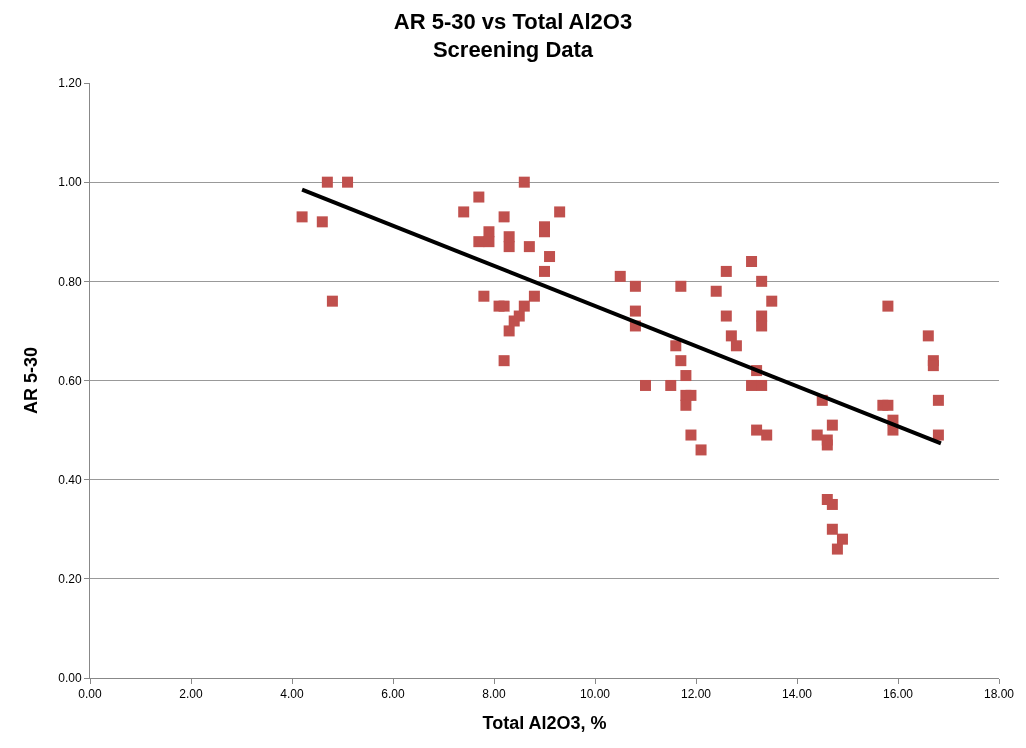  Describe the element at coordinates (70, 579) in the screenshot. I see `y-tick-label: 0.20` at that location.